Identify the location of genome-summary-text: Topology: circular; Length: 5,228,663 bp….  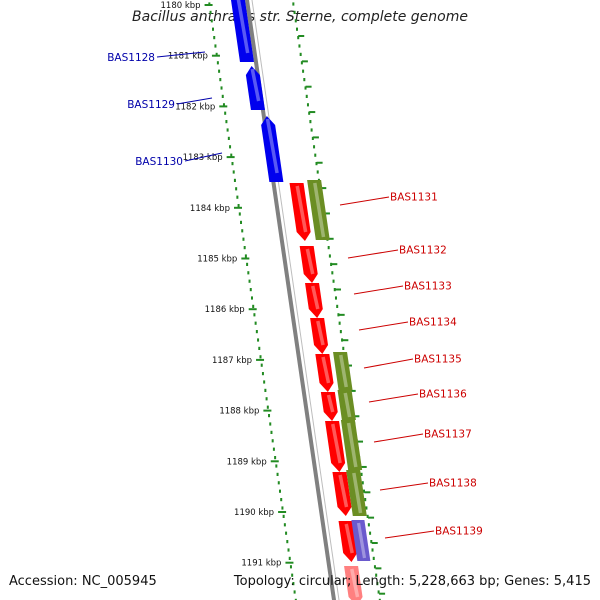
(412, 581).